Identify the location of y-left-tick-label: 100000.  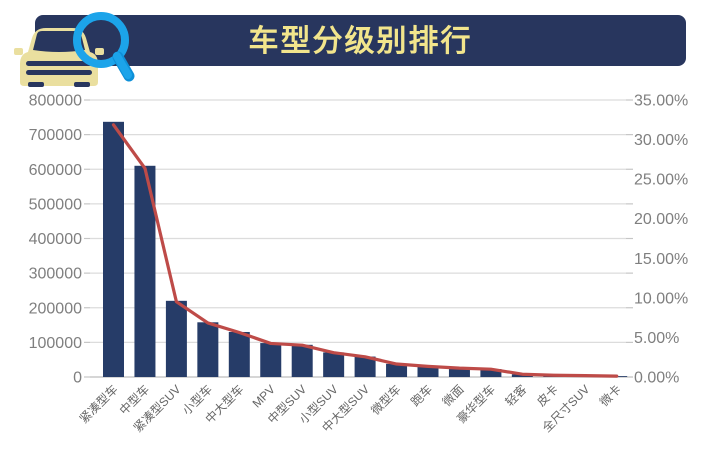
(55, 343).